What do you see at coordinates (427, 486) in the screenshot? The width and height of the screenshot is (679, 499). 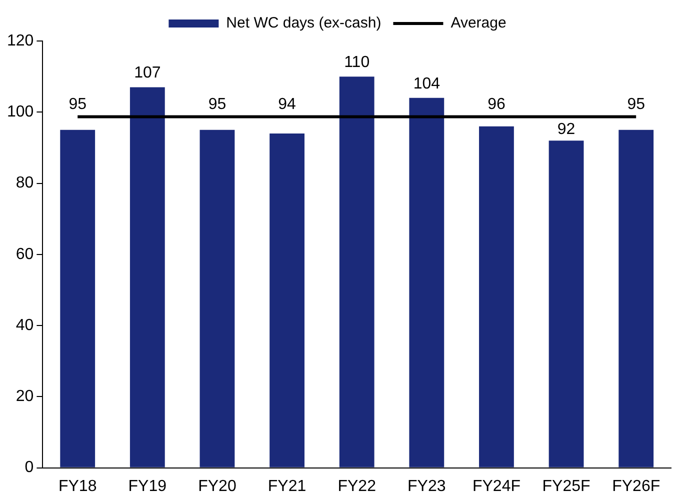 I see `x-tick-label: FY23` at bounding box center [427, 486].